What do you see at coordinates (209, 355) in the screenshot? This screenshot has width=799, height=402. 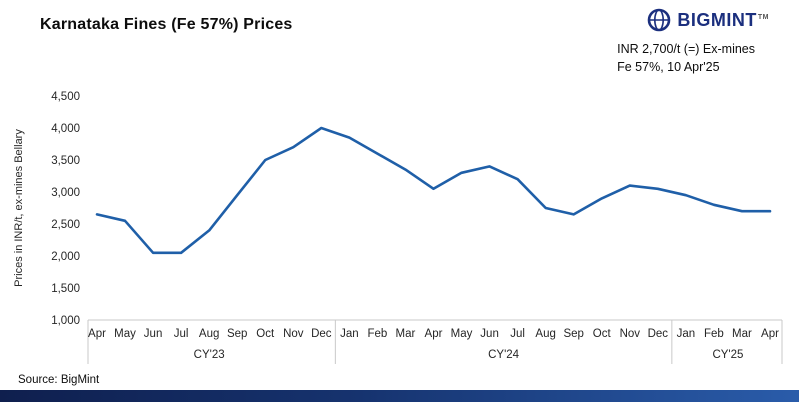 I see `svg-text: CY'23` at bounding box center [209, 355].